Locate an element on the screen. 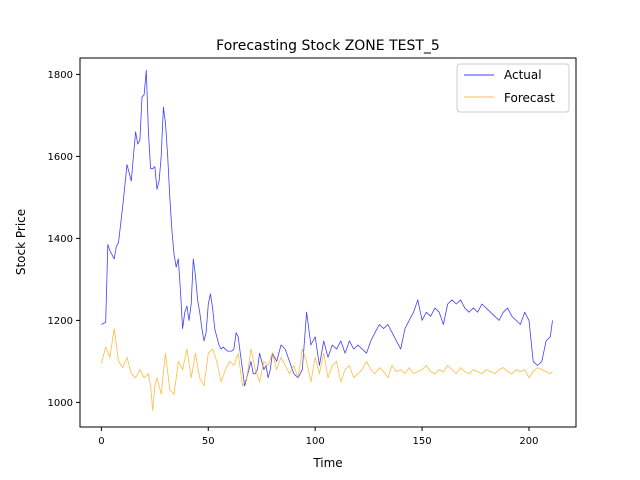 The width and height of the screenshot is (640, 480). x-tick-label: 150 is located at coordinates (422, 441).